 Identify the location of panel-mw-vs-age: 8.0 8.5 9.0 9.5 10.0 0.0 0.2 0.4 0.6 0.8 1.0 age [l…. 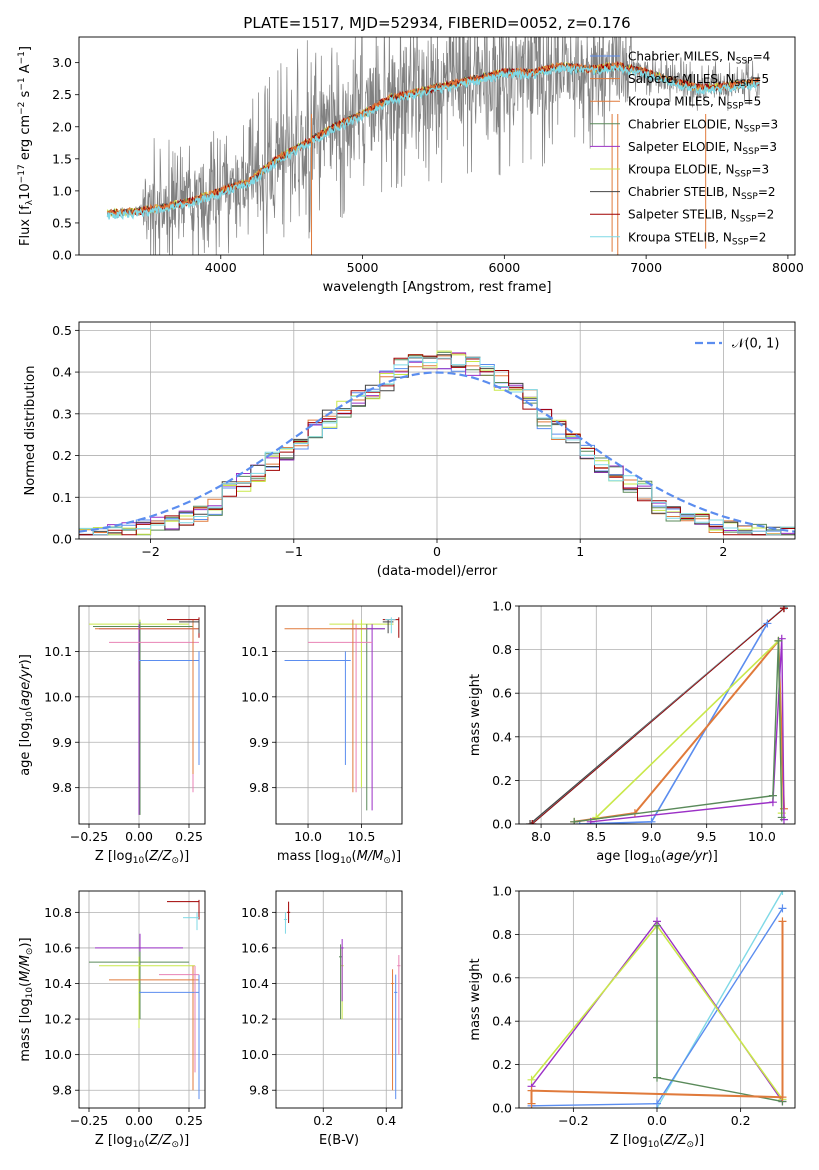
(632, 732).